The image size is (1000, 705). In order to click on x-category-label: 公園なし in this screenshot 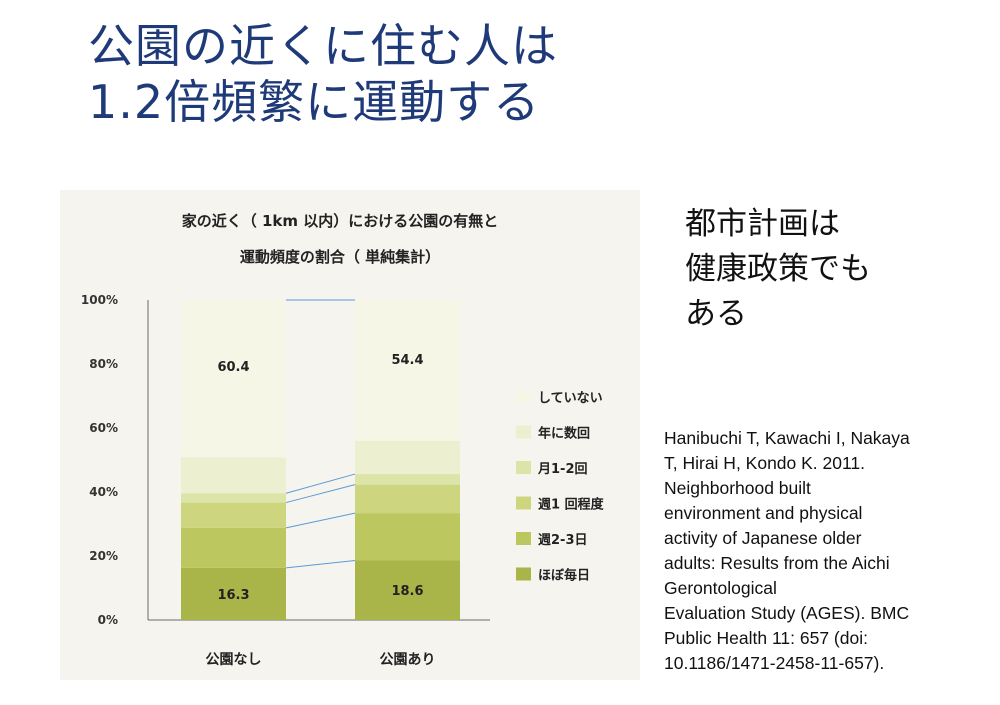, I will do `click(234, 660)`.